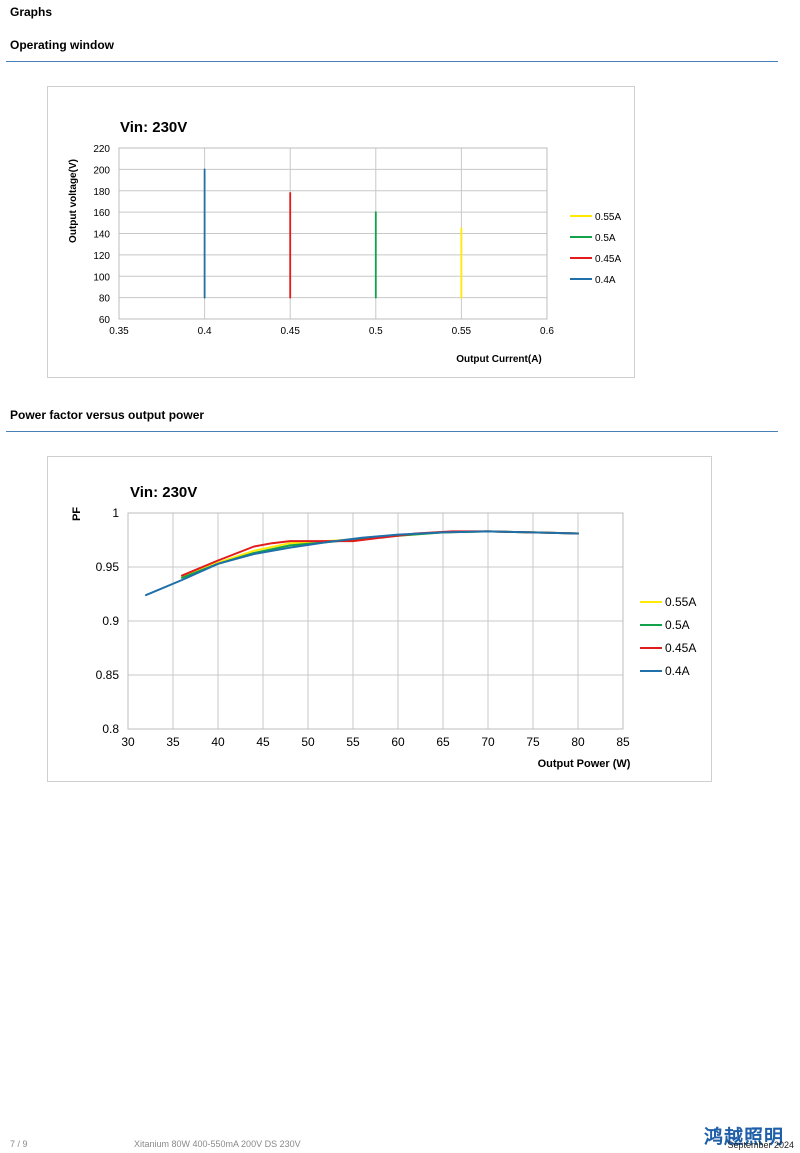 This screenshot has height=1153, width=800. What do you see at coordinates (105, 299) in the screenshot?
I see `y-tick-label: 80` at bounding box center [105, 299].